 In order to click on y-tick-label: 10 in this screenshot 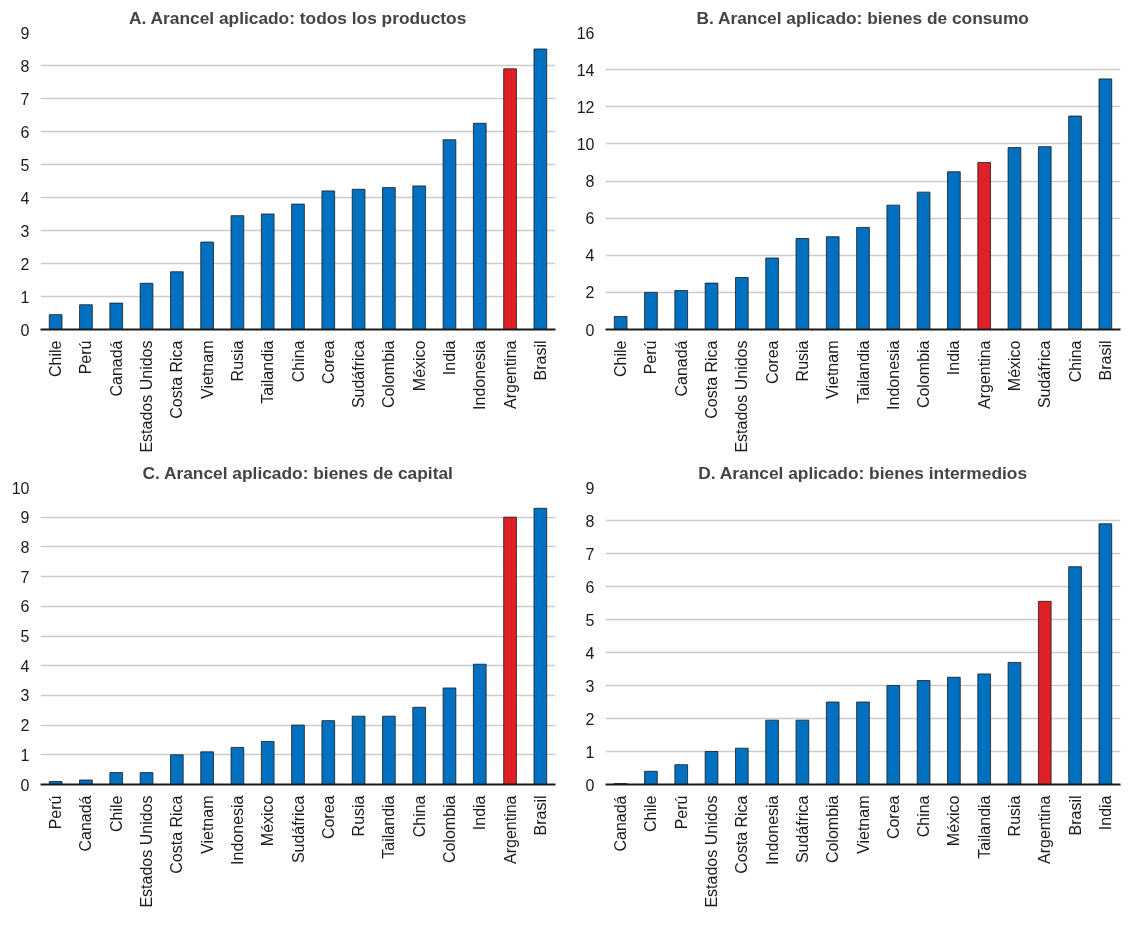, I will do `click(585, 144)`.